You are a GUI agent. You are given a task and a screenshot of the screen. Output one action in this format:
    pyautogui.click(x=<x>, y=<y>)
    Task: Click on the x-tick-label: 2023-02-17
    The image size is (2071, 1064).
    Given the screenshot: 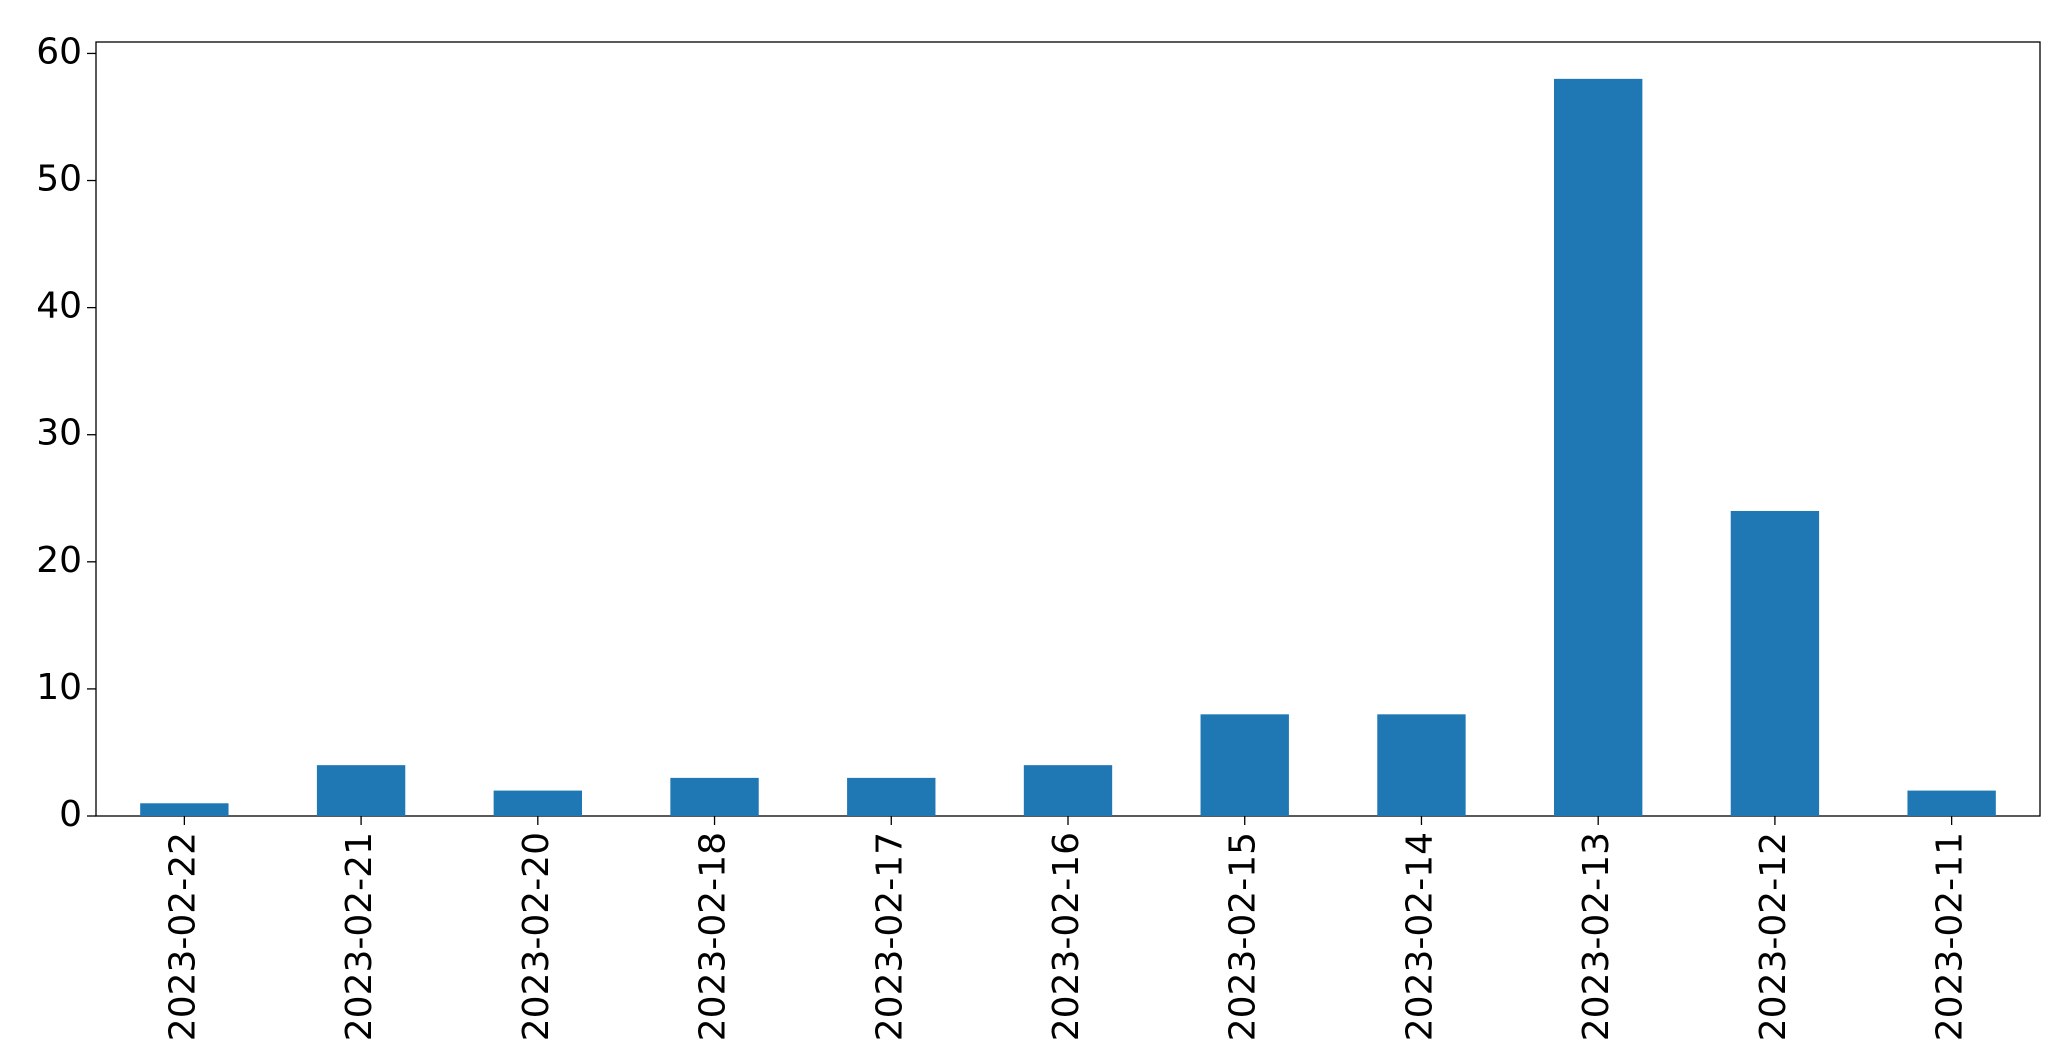 What is the action you would take?
    pyautogui.click(x=889, y=936)
    